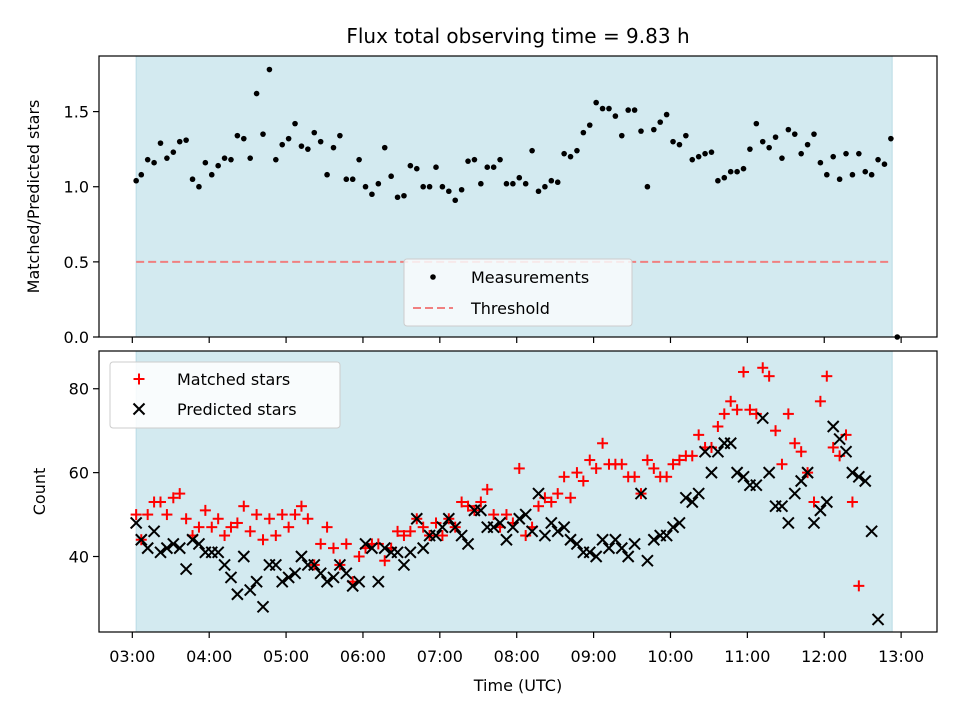 This screenshot has width=960, height=720. I want to click on legend-threshold-label: Threshold, so click(510, 308).